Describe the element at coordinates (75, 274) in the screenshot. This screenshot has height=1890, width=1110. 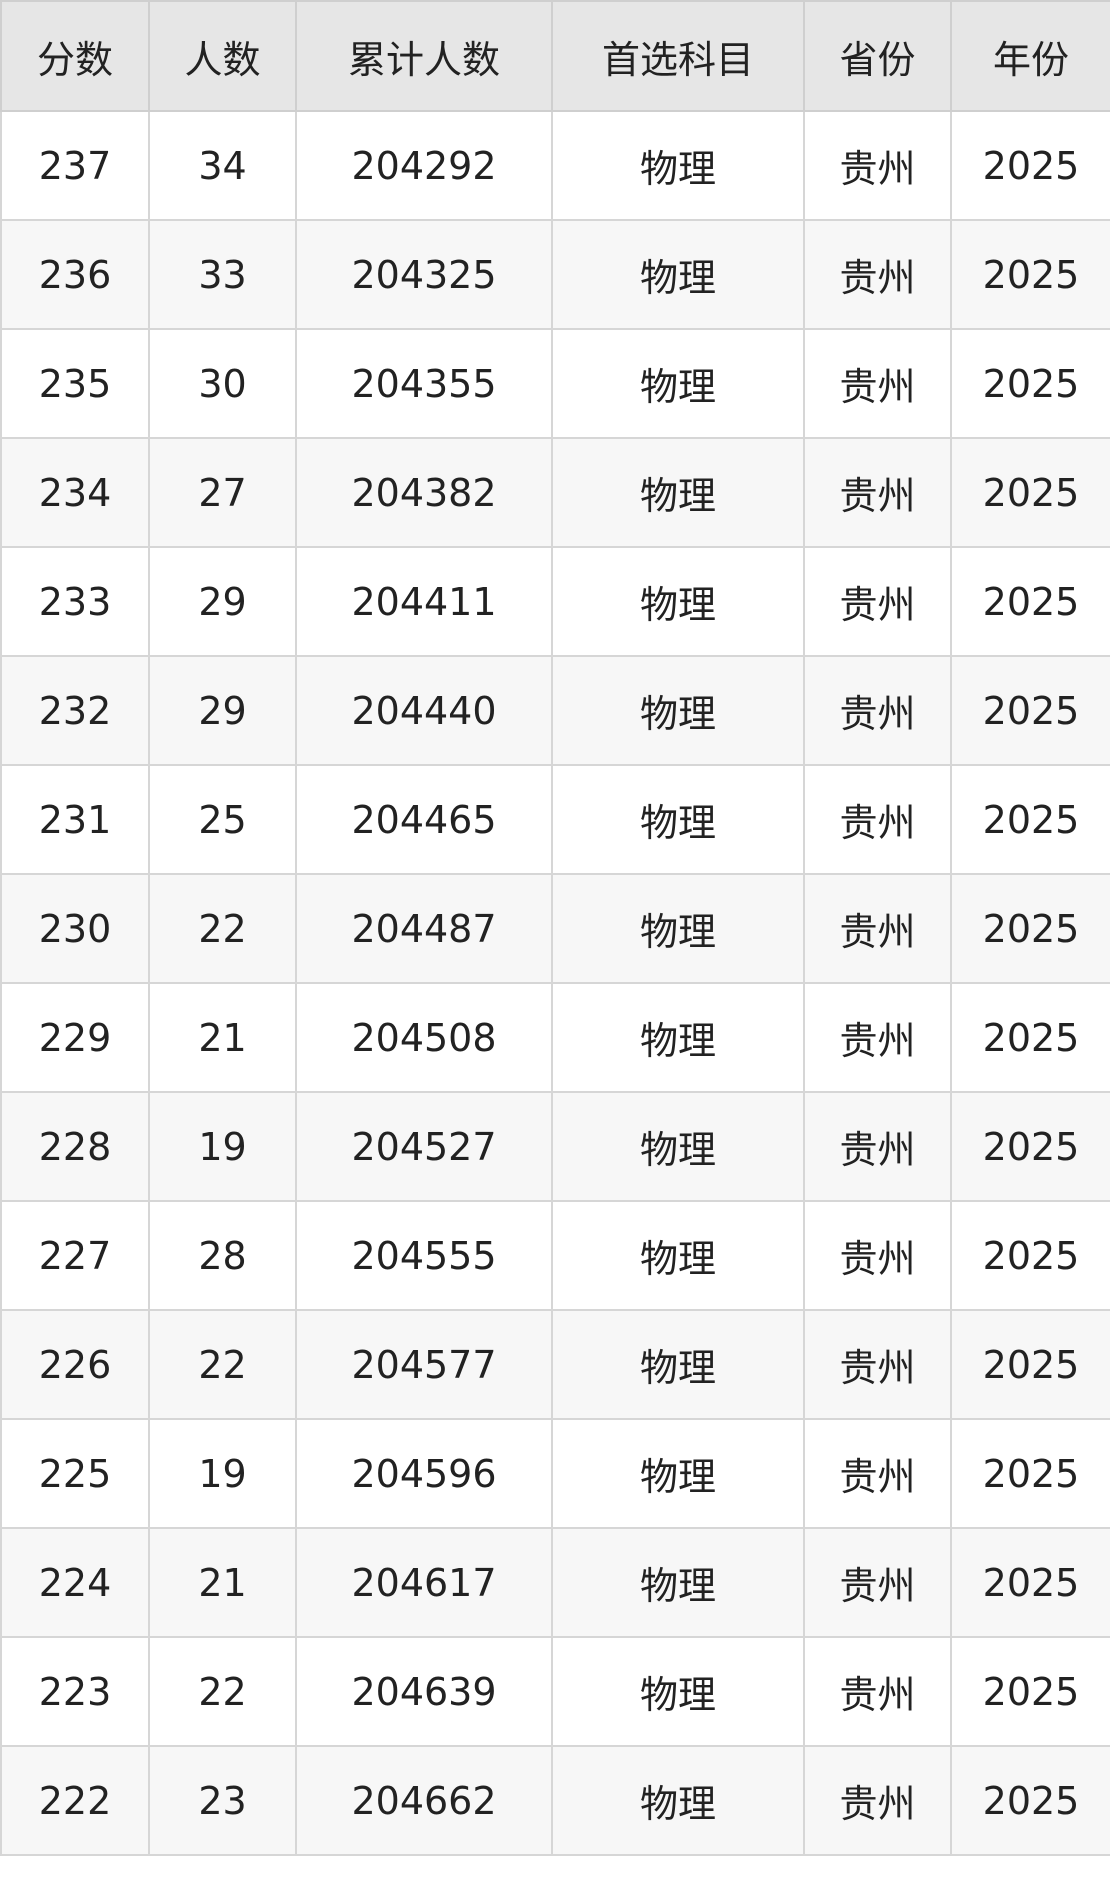
I see `cell-score: 236` at that location.